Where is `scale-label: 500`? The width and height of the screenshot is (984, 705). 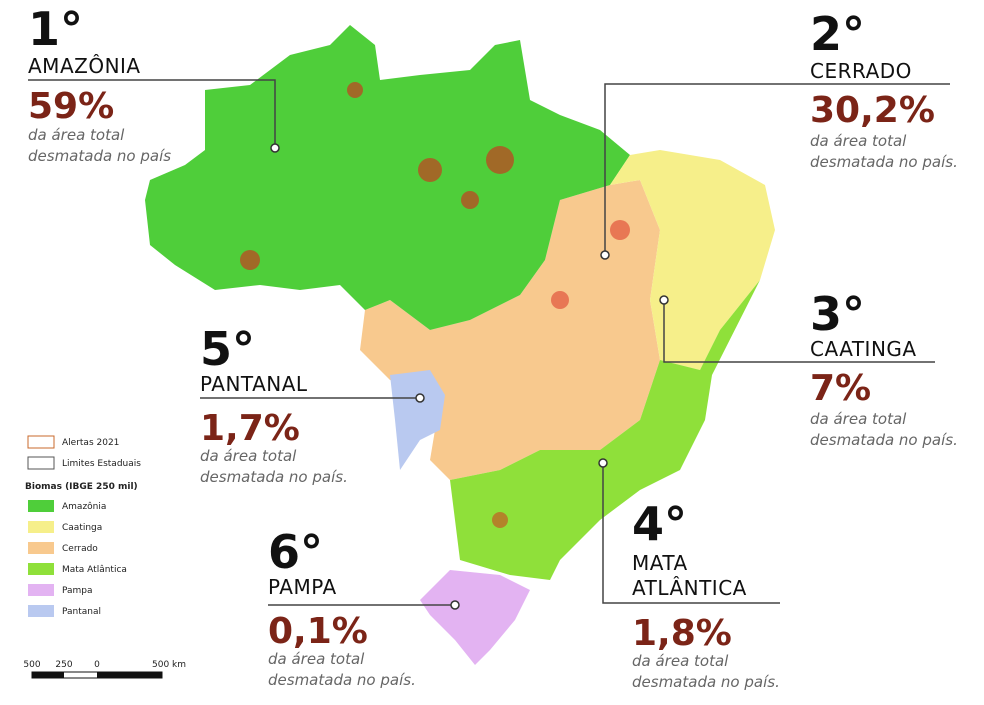
scale-label: 500 is located at coordinates (31, 665).